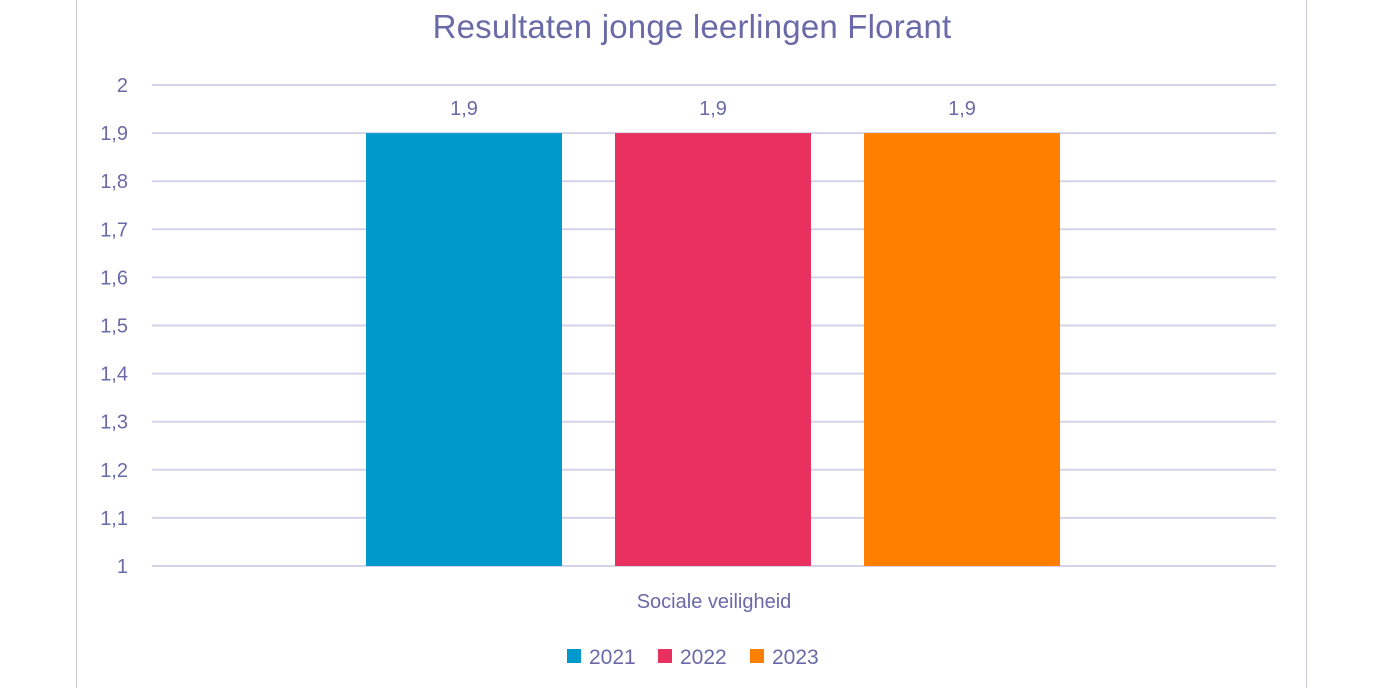 This screenshot has width=1384, height=688. What do you see at coordinates (122, 567) in the screenshot?
I see `y-tick-label: 1` at bounding box center [122, 567].